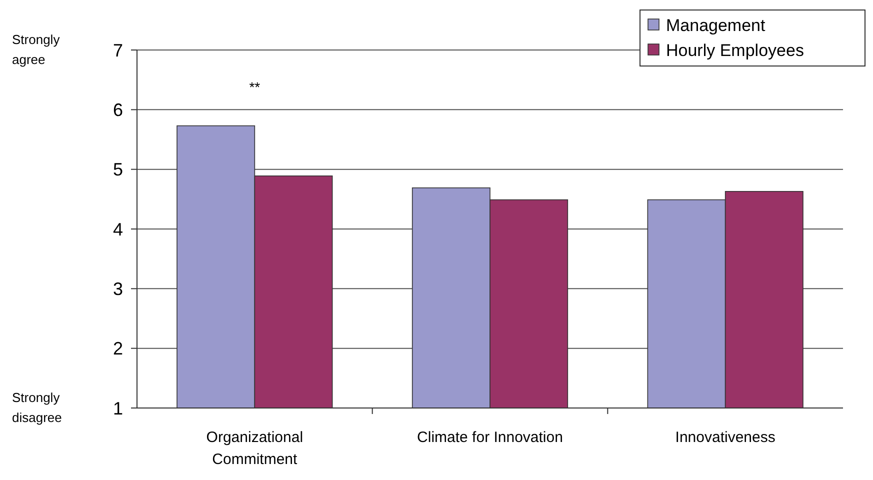 This screenshot has height=480, width=873. Describe the element at coordinates (117, 170) in the screenshot. I see `y-tick-label: 5` at that location.